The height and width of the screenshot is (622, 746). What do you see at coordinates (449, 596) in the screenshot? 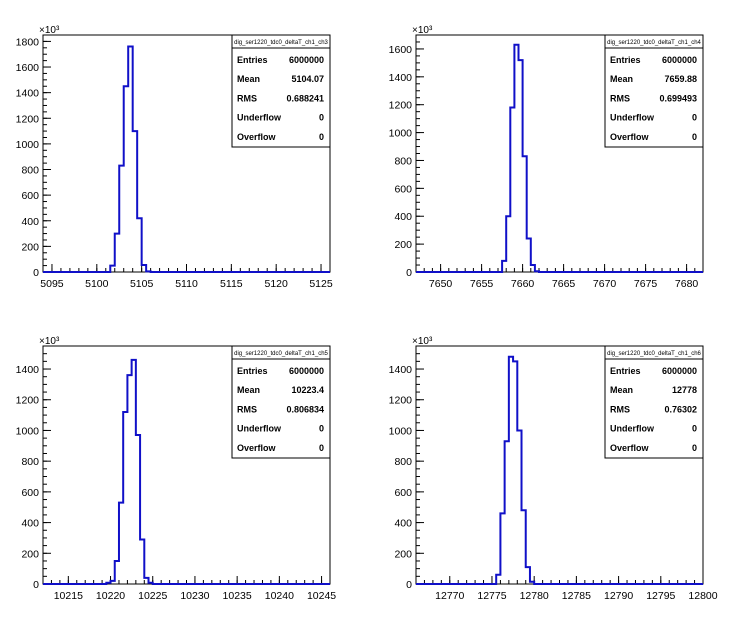
I see `x-tick-label: 12770` at bounding box center [449, 596].